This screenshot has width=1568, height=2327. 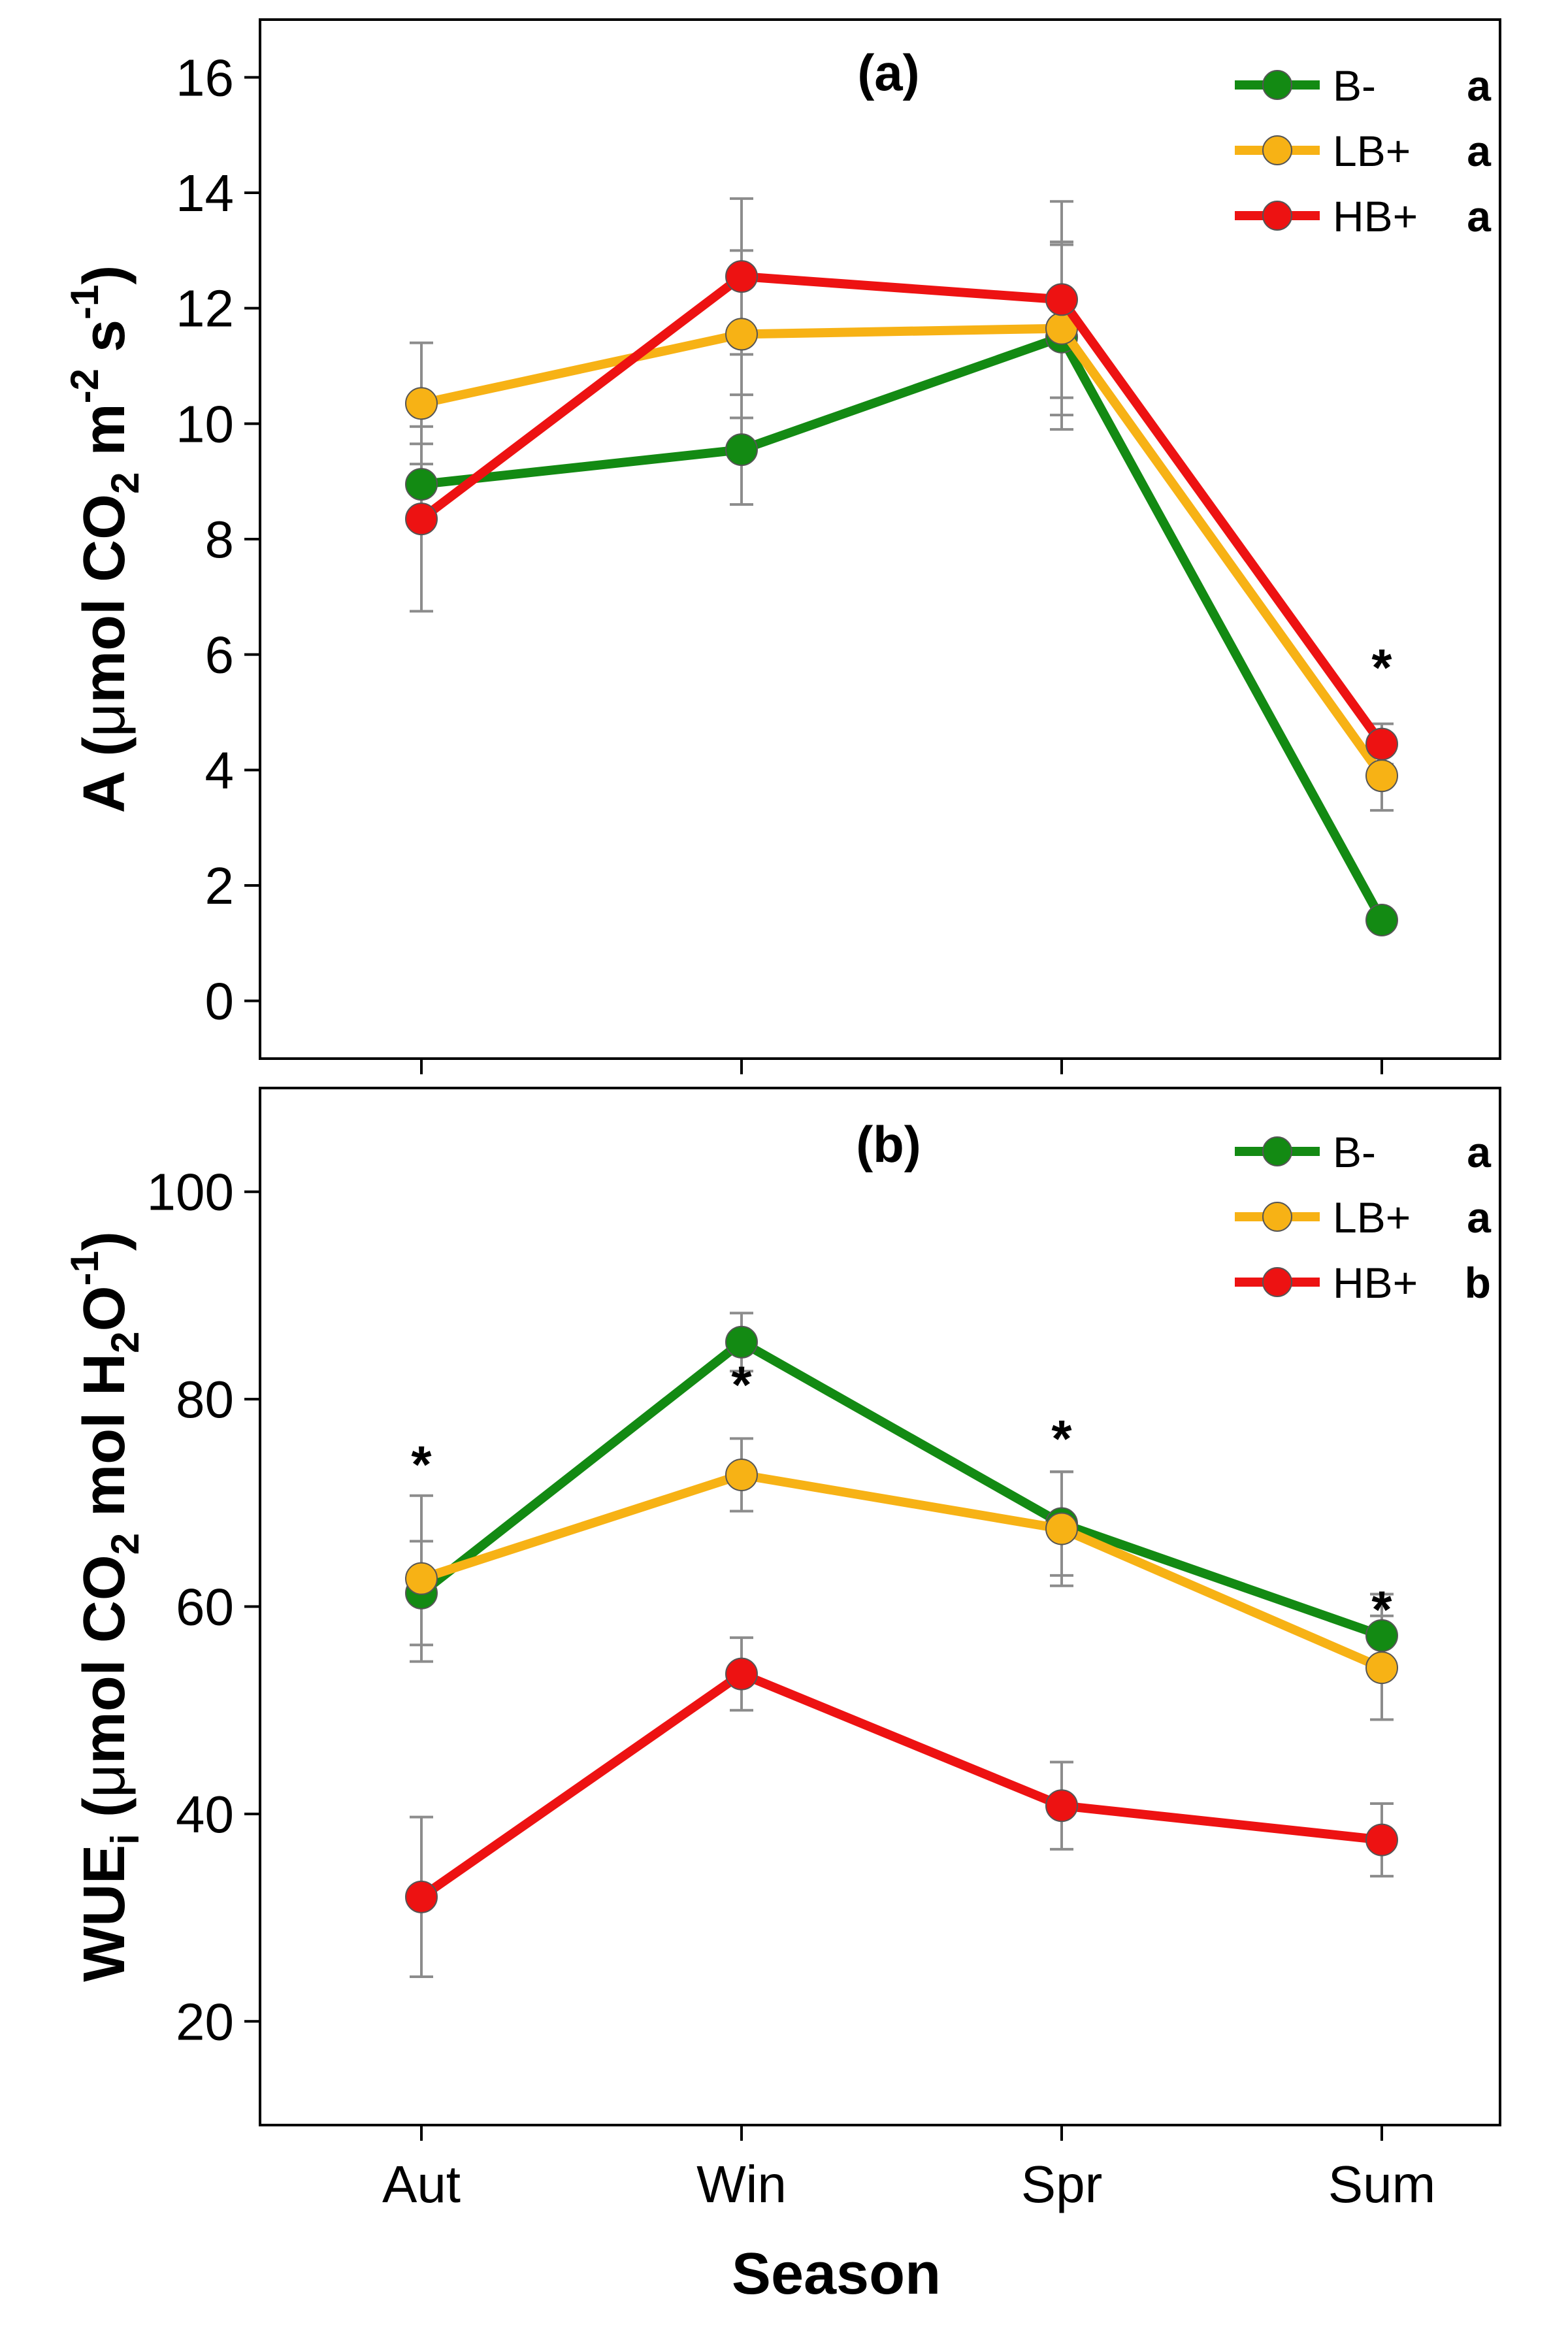 What do you see at coordinates (104, 1309) in the screenshot?
I see `y-axis-title-part: O` at bounding box center [104, 1309].